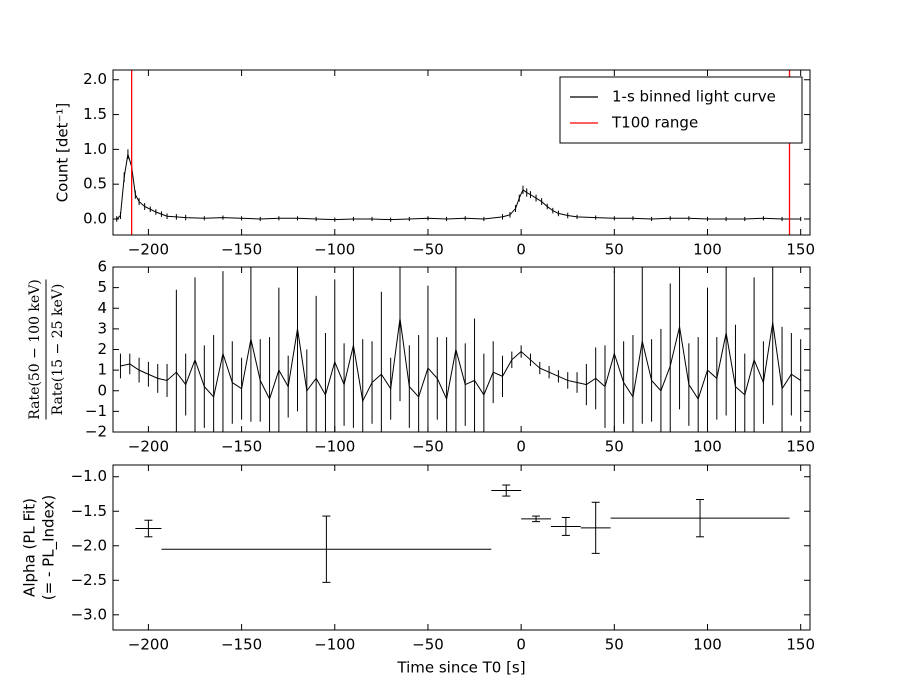  I want to click on plot-area, so click(462, 533).